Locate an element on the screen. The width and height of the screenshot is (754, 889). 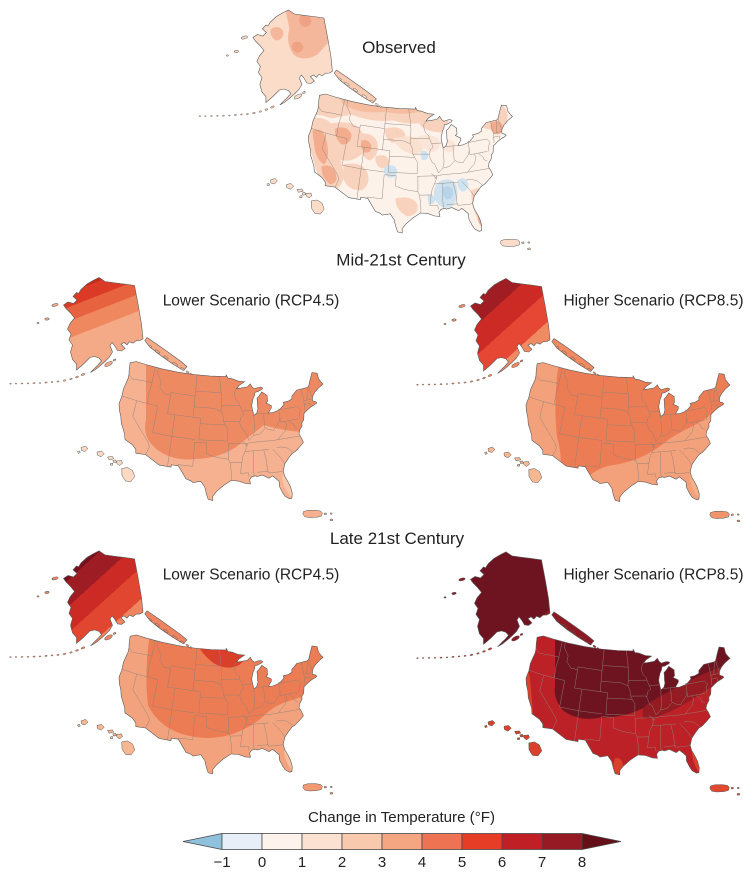
svg-text: −1 is located at coordinates (221, 862).